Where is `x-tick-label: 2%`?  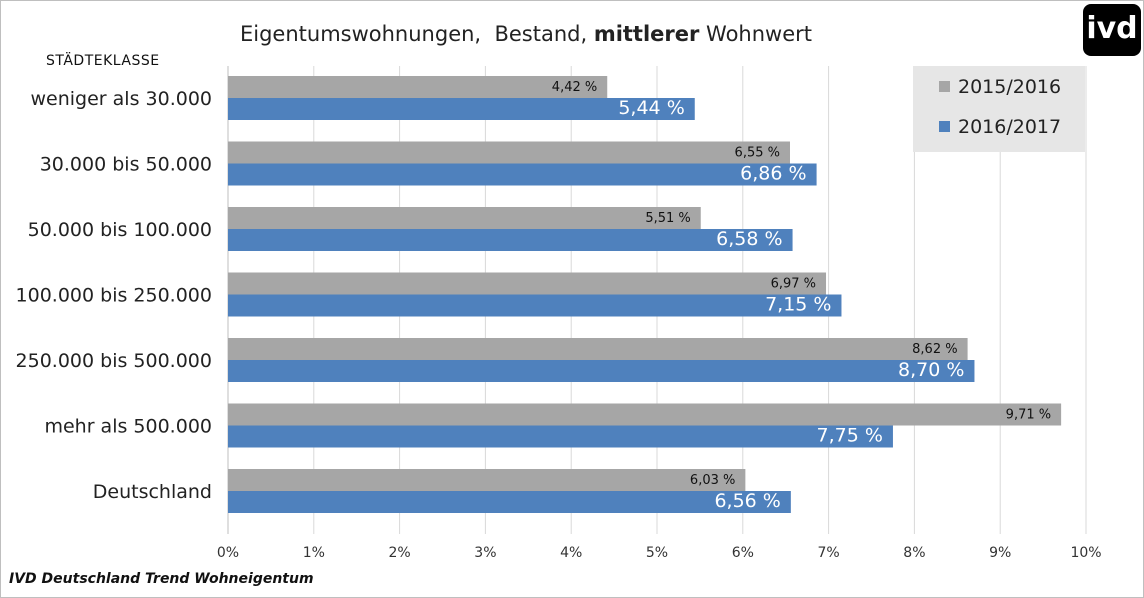
x-tick-label: 2% is located at coordinates (399, 553).